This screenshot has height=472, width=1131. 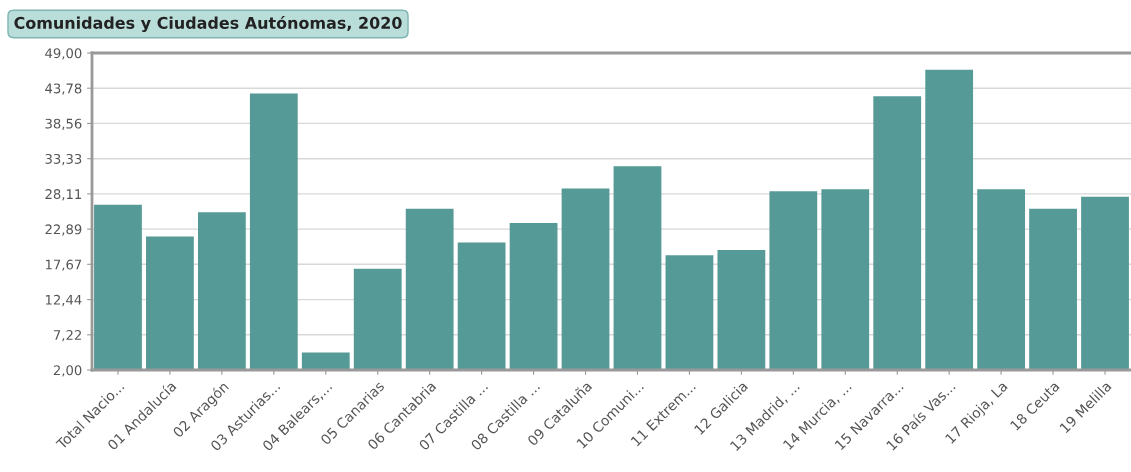 I want to click on y-tick-label: 12,44, so click(x=63, y=300).